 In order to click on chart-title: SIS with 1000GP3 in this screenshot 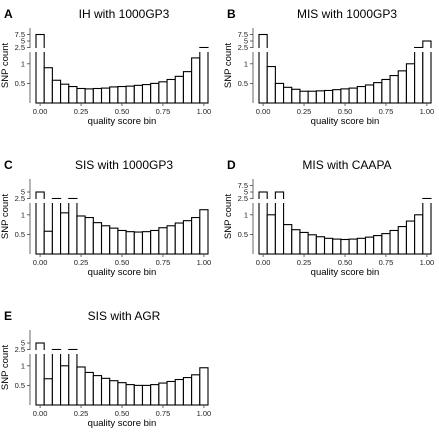, I will do `click(124, 165)`.